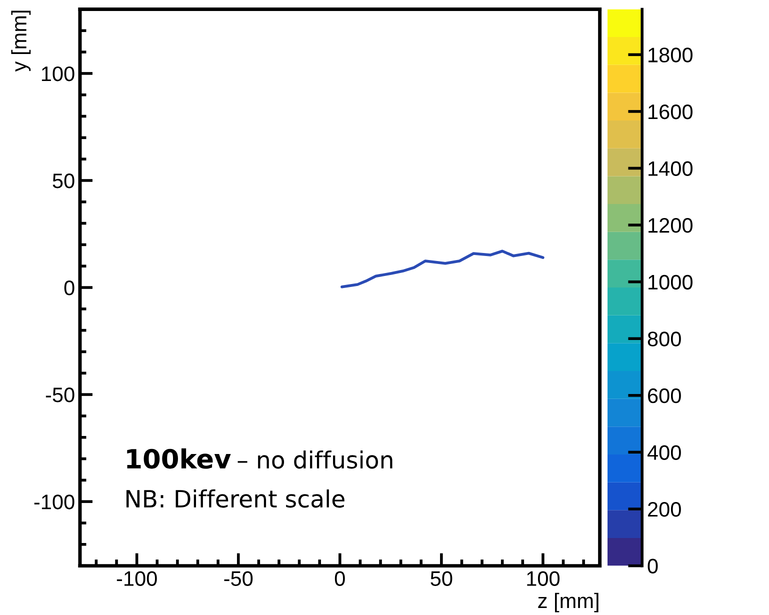  I want to click on annotation: NB: Different scale, so click(235, 498).